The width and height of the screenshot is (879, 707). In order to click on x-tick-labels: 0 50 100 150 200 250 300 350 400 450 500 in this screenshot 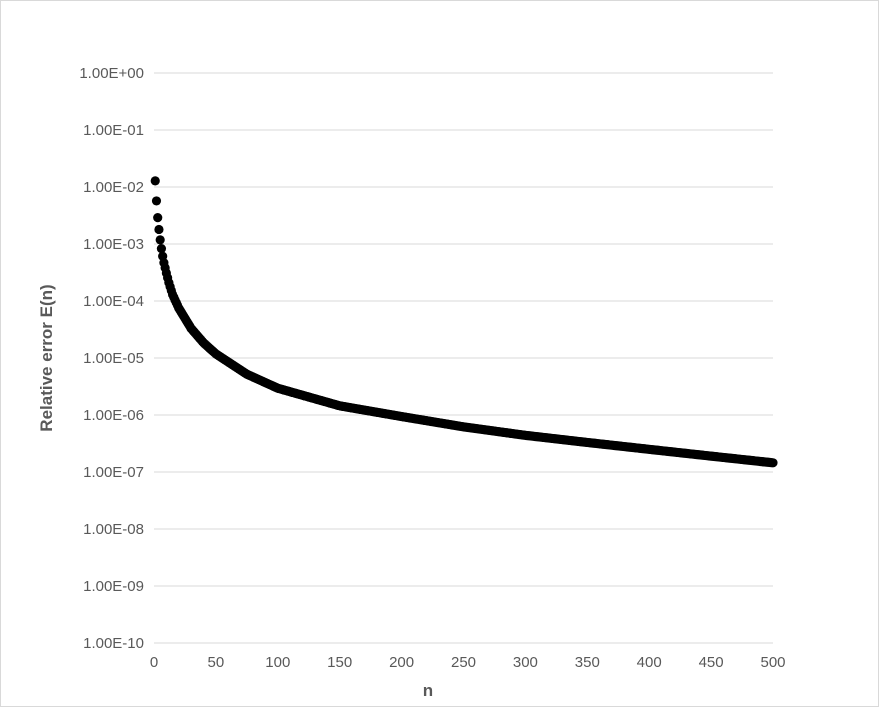, I will do `click(468, 662)`.